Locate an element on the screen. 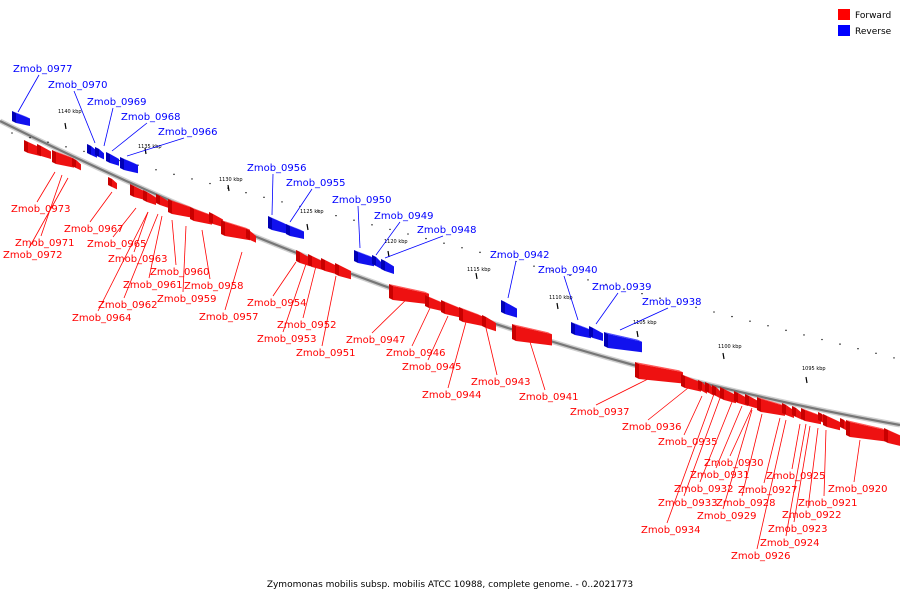 This screenshot has width=900, height=600. gene-label-zmob_0969: Zmob_0969 is located at coordinates (117, 102).